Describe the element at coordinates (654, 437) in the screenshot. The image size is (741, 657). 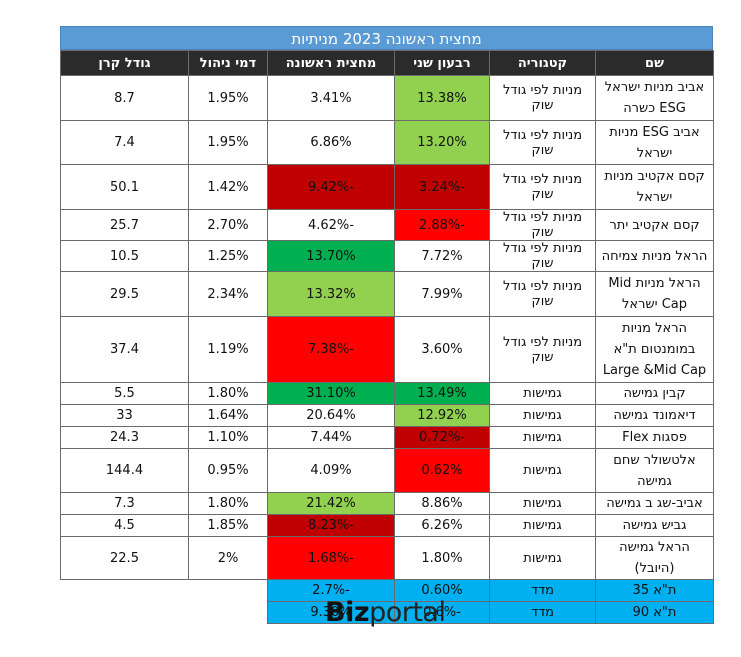
I see `fund-name-cell: פסגות Flex` at that location.